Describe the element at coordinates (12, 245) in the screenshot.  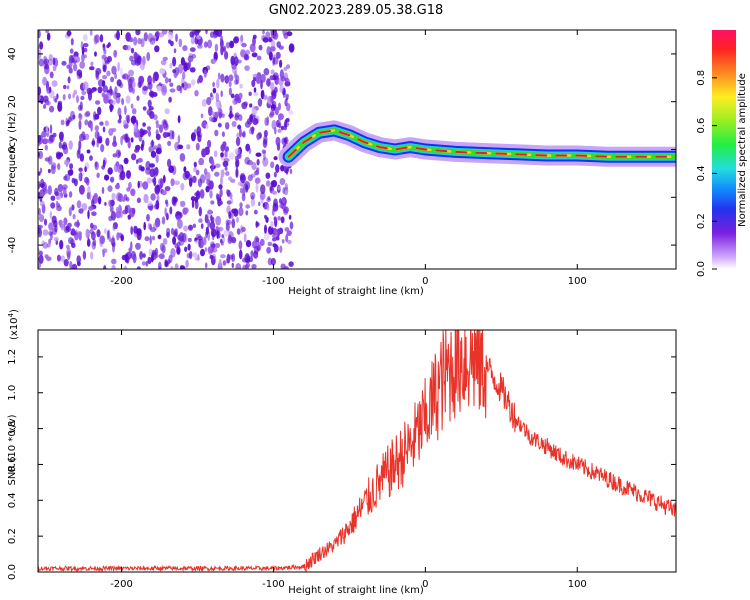
I see `y-tick-label: -40` at that location.